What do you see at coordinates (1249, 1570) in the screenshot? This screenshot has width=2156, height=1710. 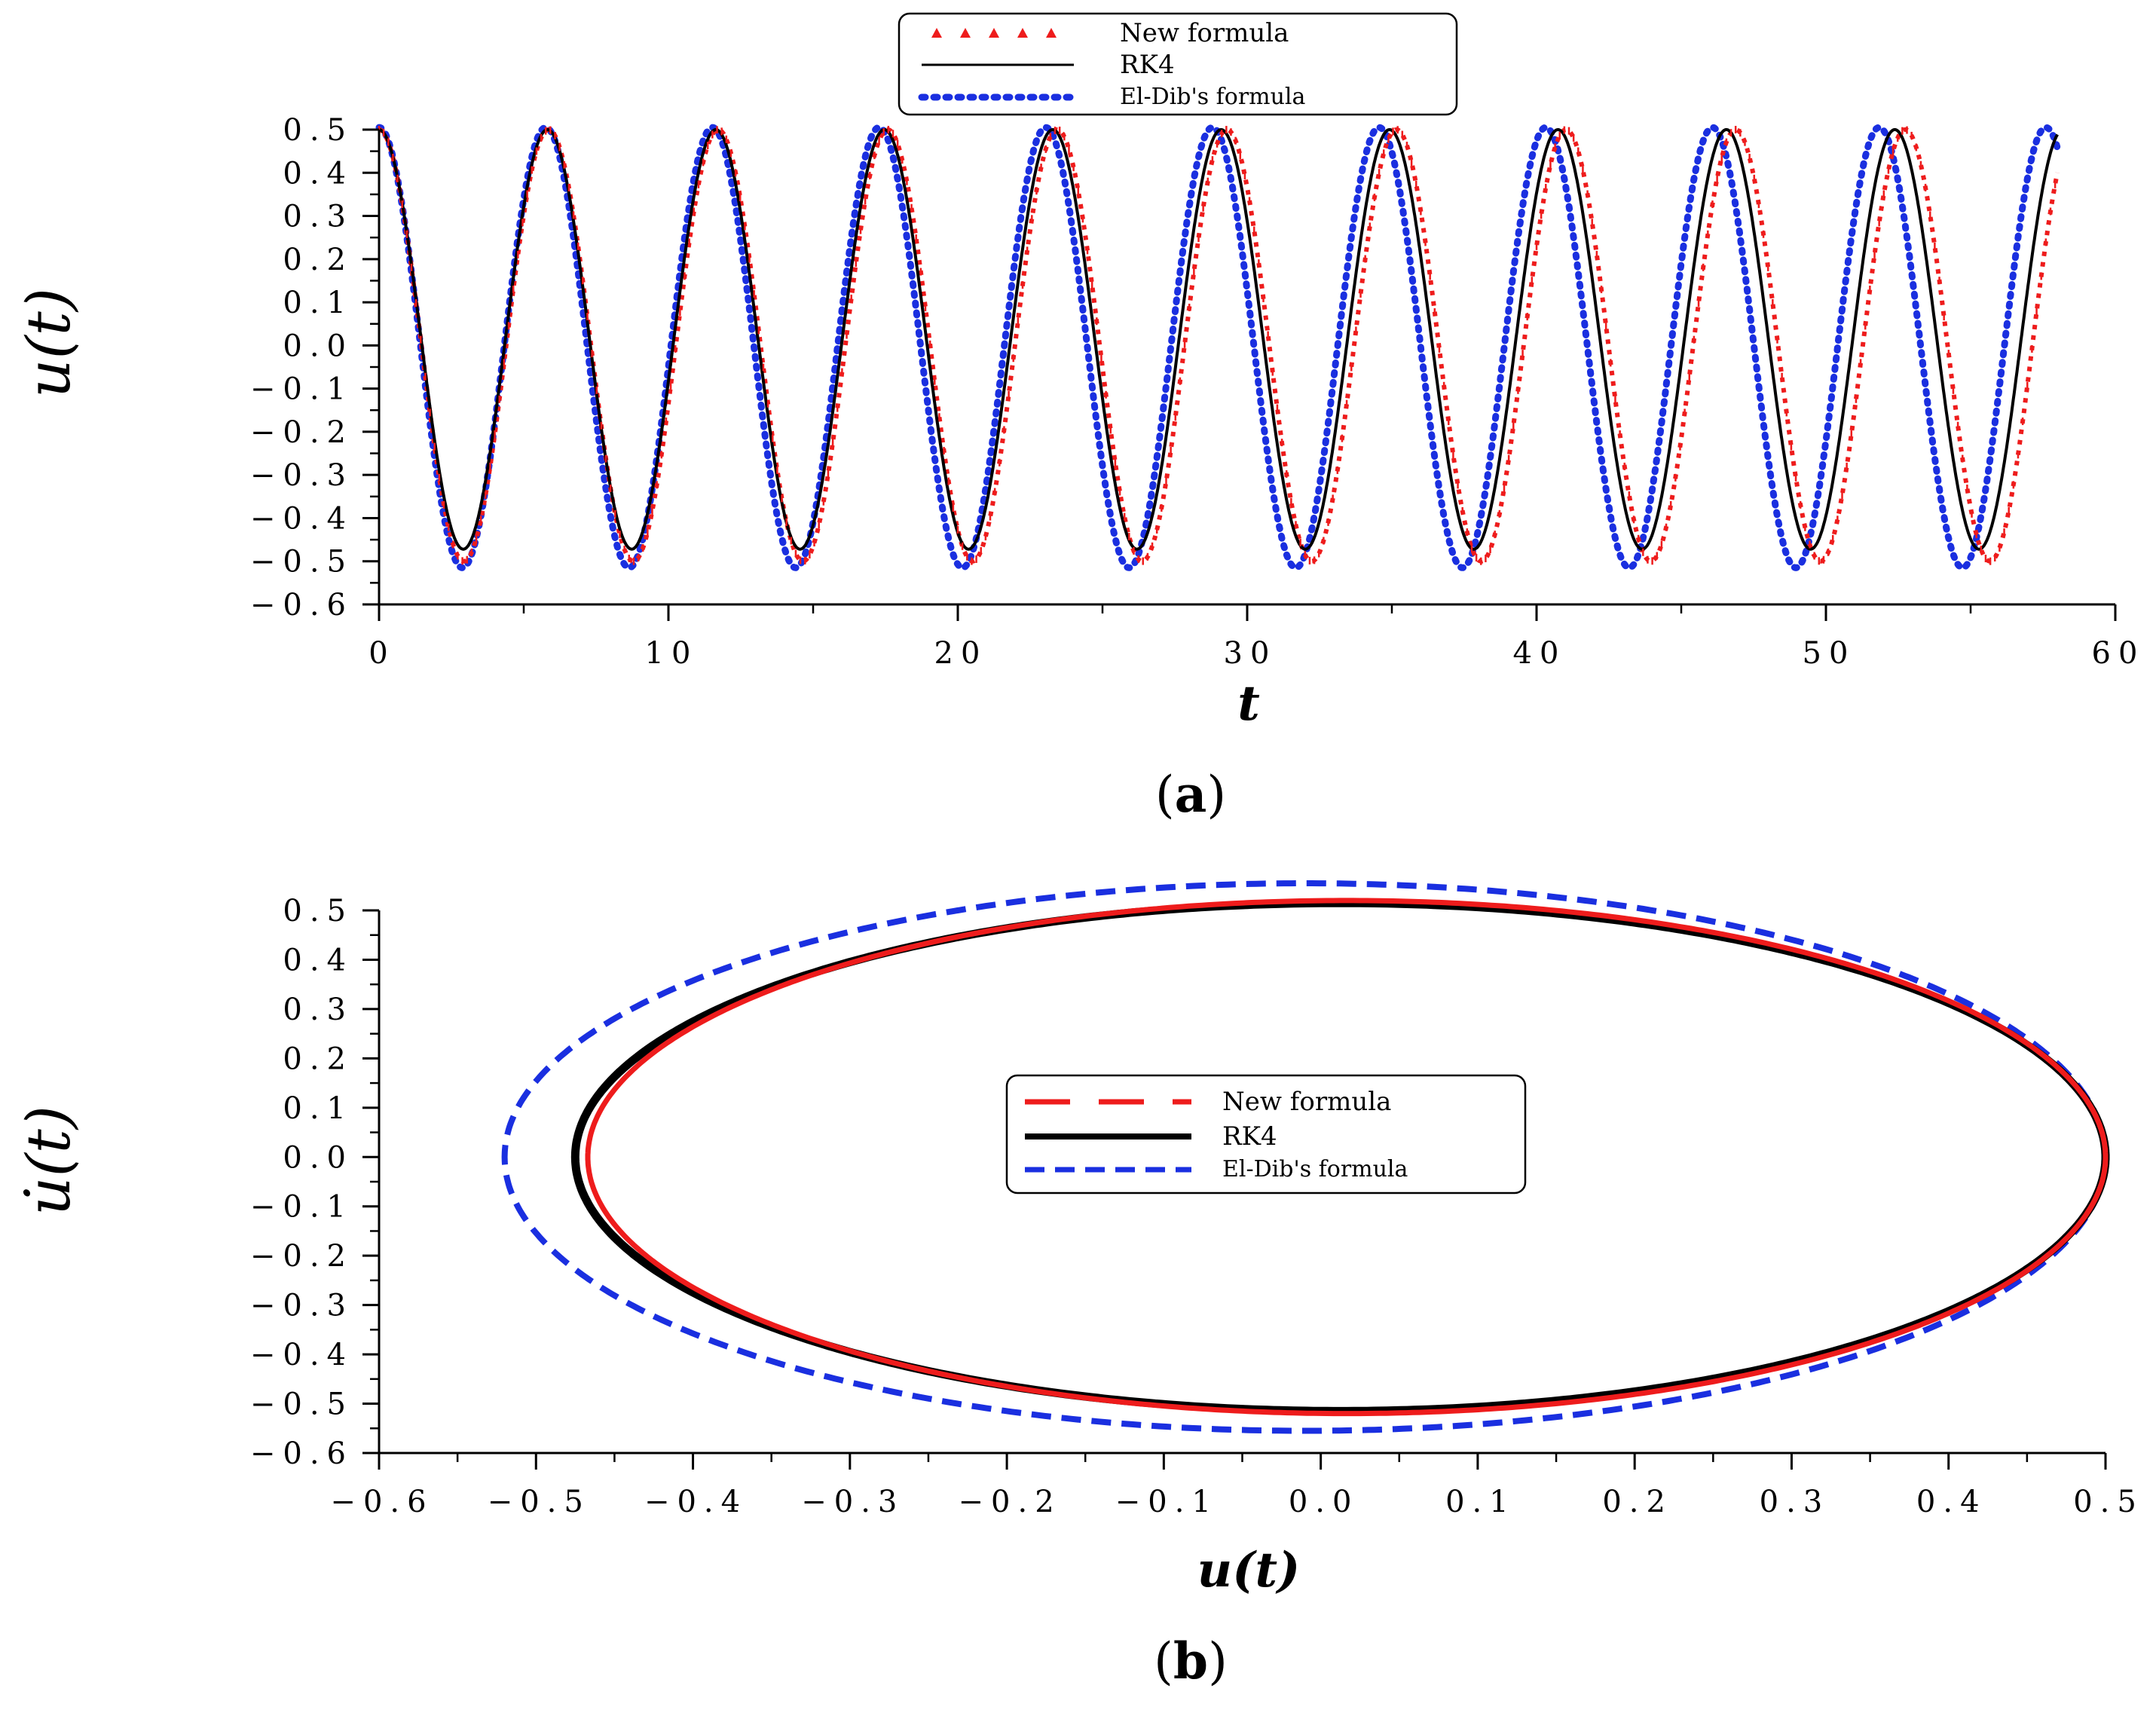 I see `panel-b-x-axis-title: u(t)` at bounding box center [1249, 1570].